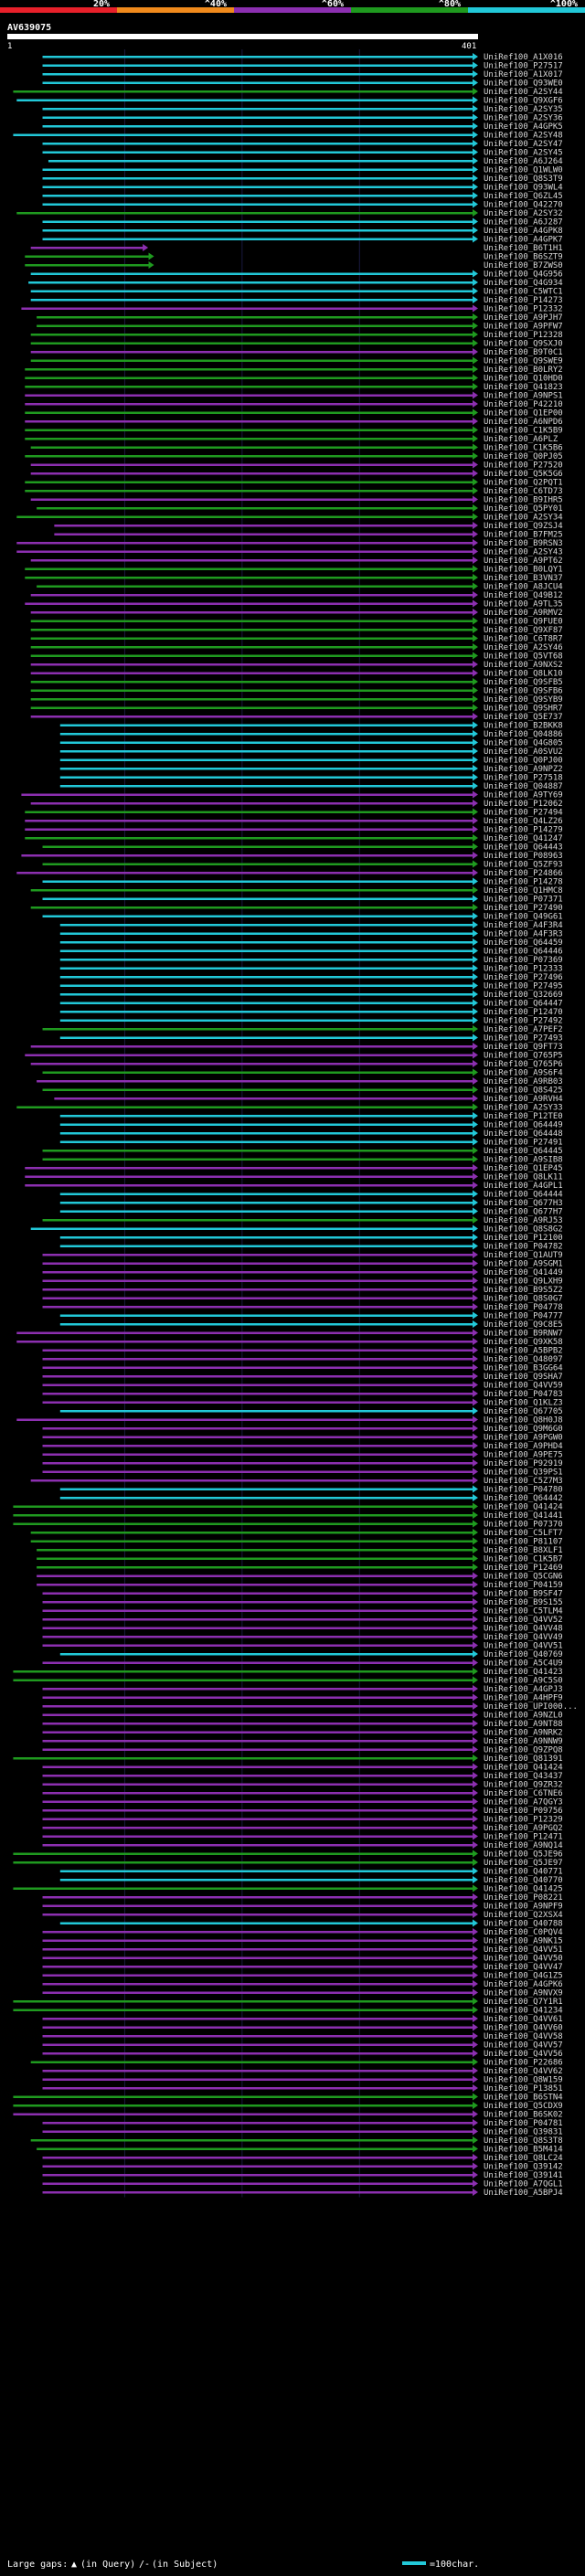 The width and height of the screenshot is (585, 2576). I want to click on hit-label: UniRef100_Q9SHA7, so click(523, 1377).